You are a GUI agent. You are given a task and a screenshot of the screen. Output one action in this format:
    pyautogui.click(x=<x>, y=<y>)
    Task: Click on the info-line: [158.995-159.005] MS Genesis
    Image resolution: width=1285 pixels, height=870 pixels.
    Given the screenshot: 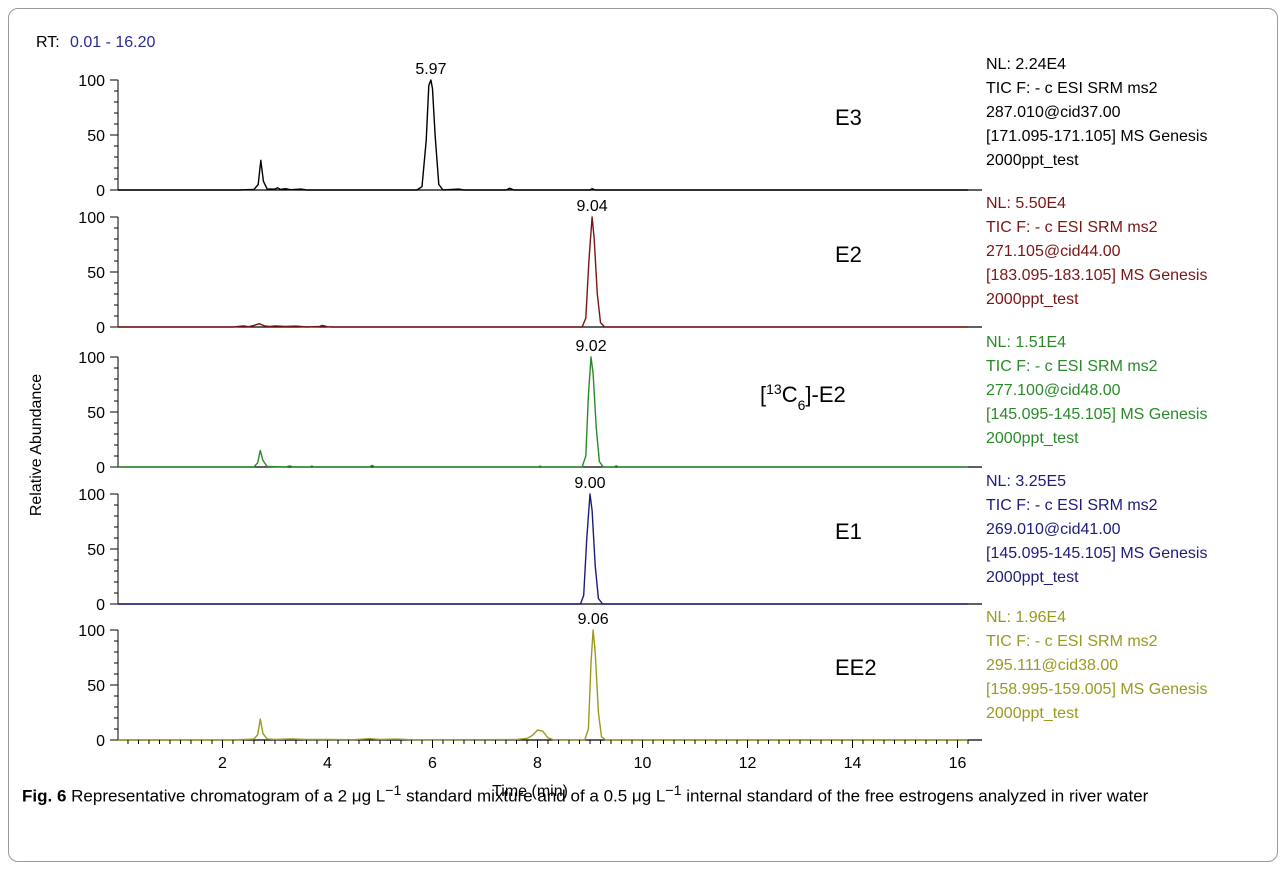 What is the action you would take?
    pyautogui.click(x=1096, y=689)
    